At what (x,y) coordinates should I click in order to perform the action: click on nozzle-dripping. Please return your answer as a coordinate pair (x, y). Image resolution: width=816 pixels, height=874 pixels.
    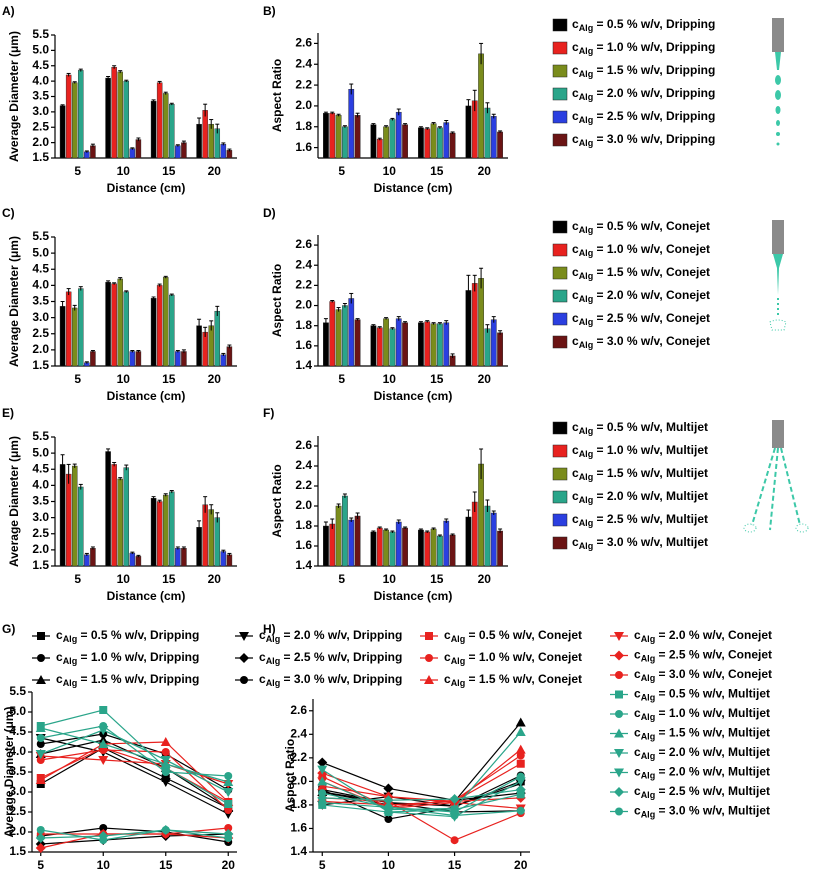
    Looking at the image, I should click on (778, 82).